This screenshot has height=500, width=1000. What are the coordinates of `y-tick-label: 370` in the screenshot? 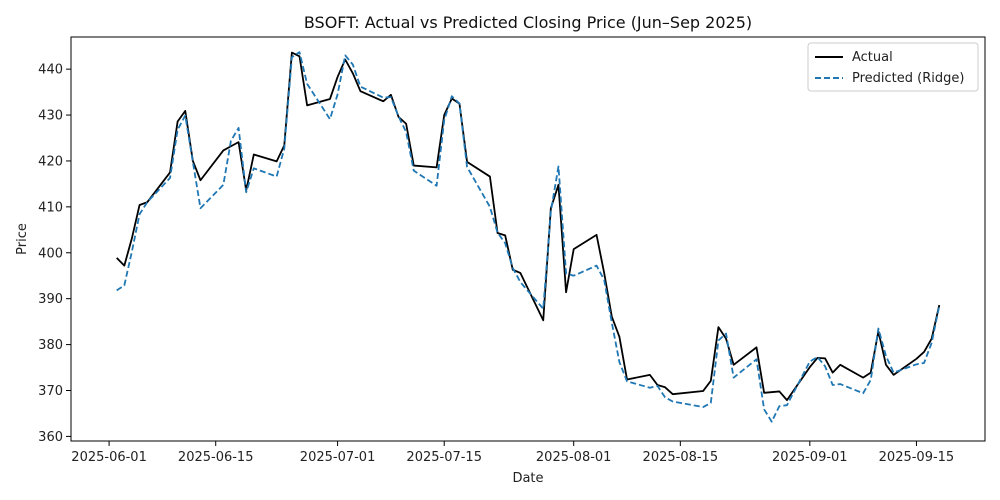 It's located at (50, 391).